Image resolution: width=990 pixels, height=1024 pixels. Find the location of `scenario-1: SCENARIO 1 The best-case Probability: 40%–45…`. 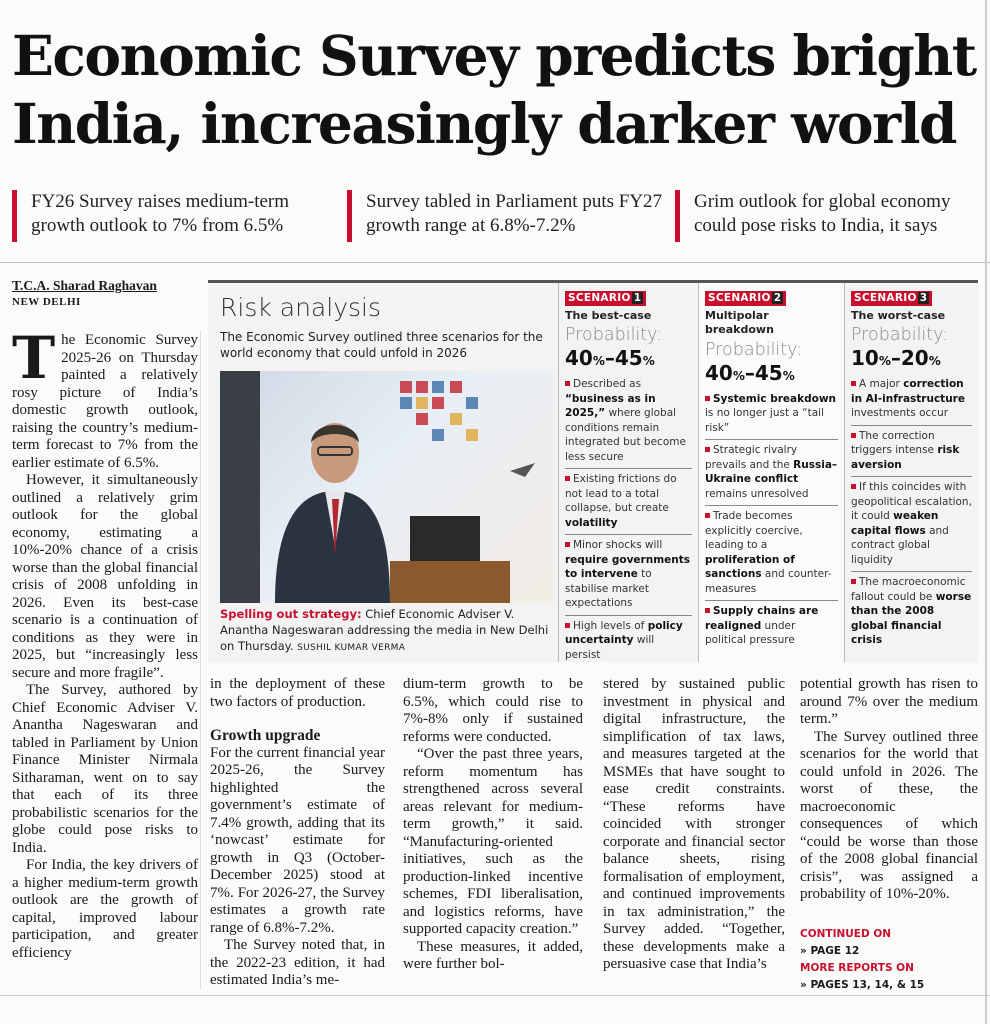

scenario-1: SCENARIO 1 The best-case Probability: 40%–45… is located at coordinates (628, 472).